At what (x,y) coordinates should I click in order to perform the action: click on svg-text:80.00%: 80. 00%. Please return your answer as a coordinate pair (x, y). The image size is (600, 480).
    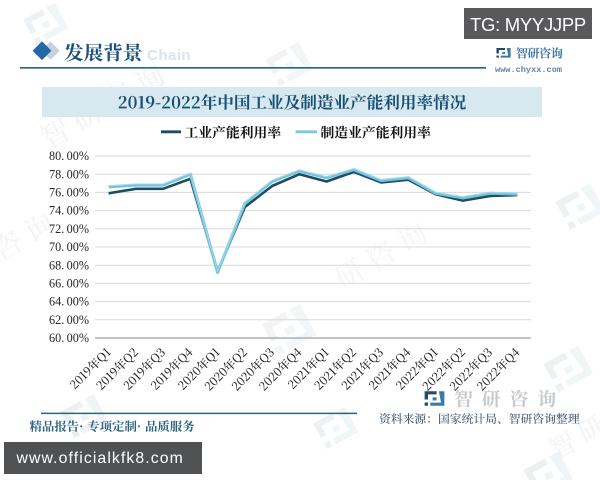
    Looking at the image, I should click on (69, 156).